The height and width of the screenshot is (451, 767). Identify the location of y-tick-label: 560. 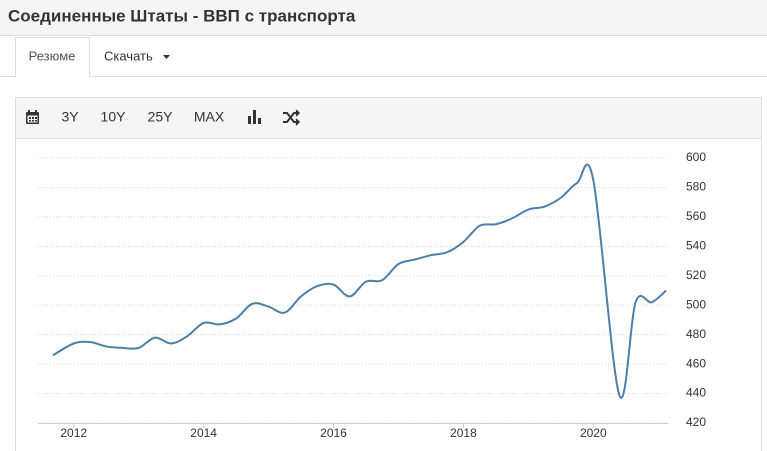
(696, 216).